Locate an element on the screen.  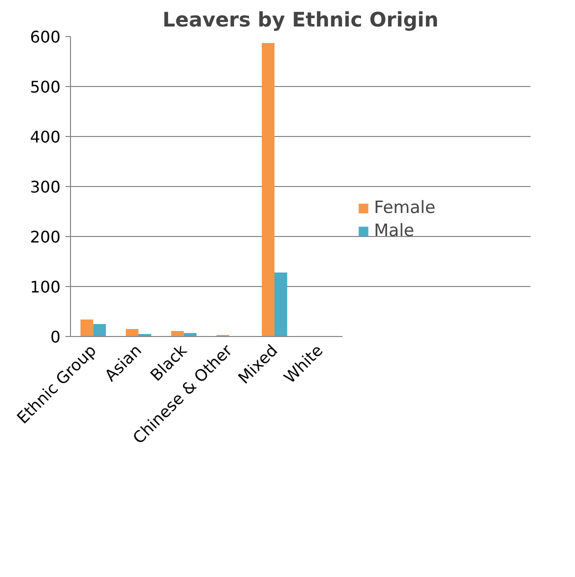
y-tick-label: 0 is located at coordinates (55, 337).